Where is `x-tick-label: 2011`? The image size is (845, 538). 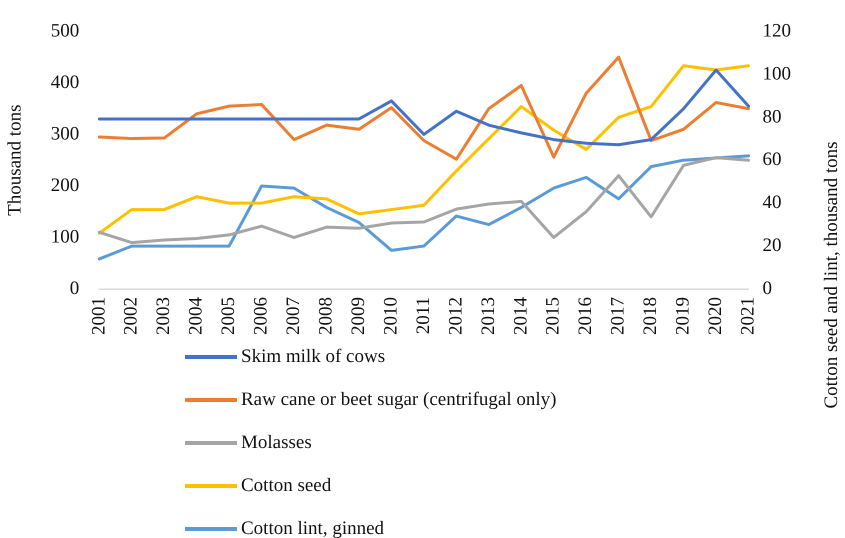
x-tick-label: 2011 is located at coordinates (423, 315).